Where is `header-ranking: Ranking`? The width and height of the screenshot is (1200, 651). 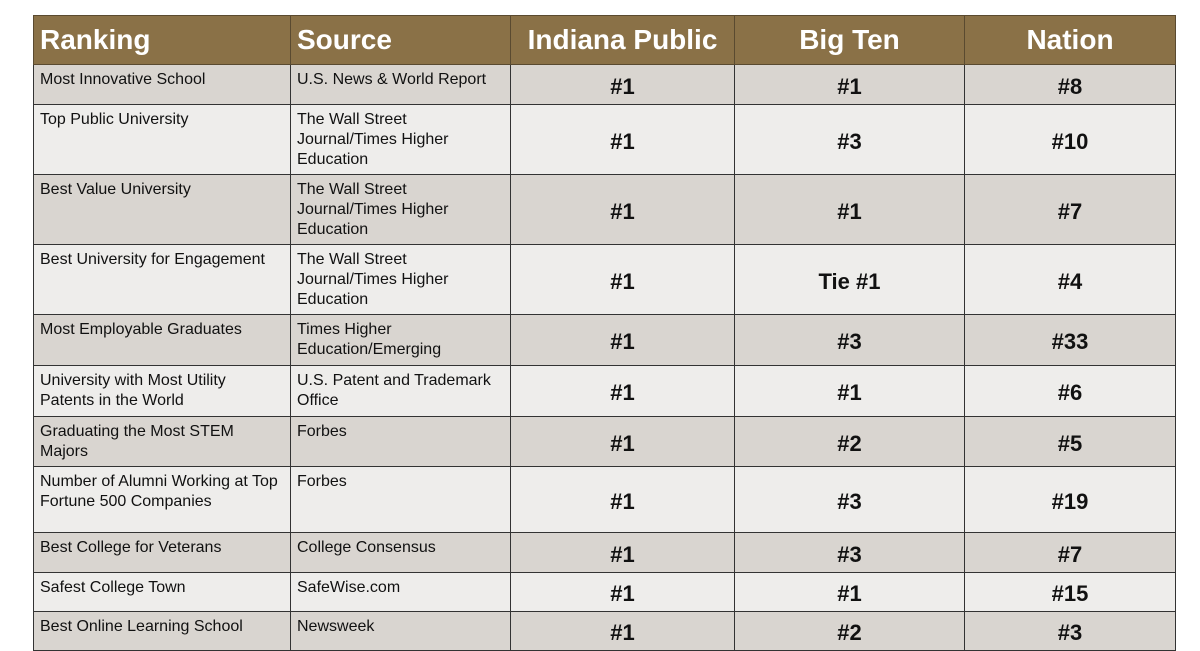 header-ranking: Ranking is located at coordinates (162, 40).